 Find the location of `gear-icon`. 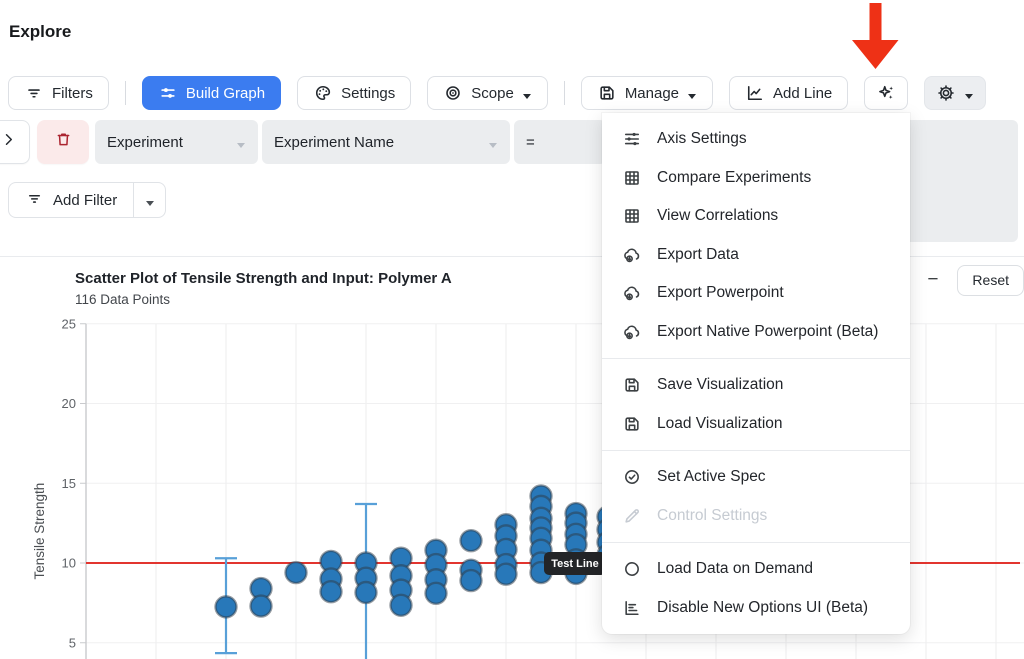

gear-icon is located at coordinates (946, 93).